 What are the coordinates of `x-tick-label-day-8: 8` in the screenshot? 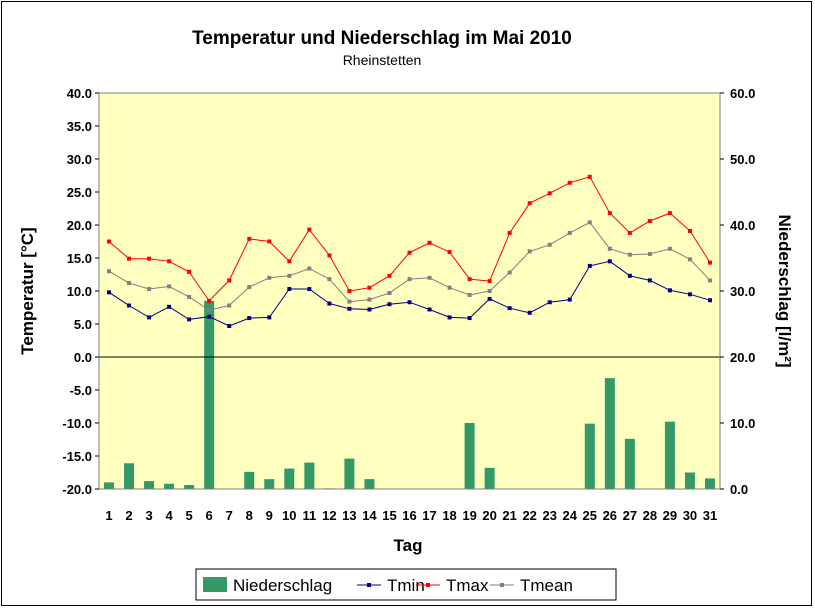 It's located at (249, 515).